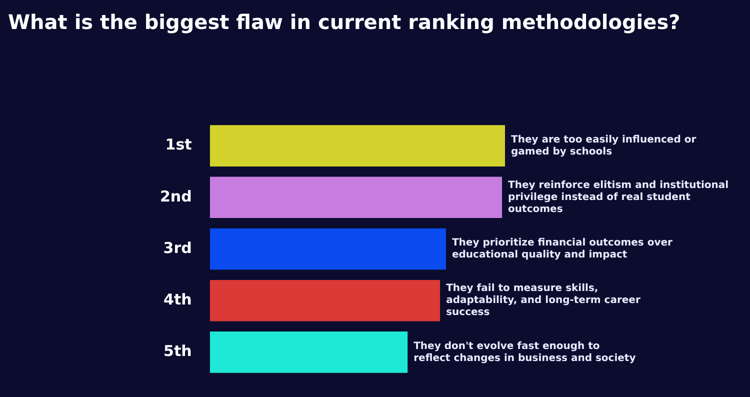  I want to click on annotation: They prioritize financial outcomes over educational quality and impact, so click(562, 249).